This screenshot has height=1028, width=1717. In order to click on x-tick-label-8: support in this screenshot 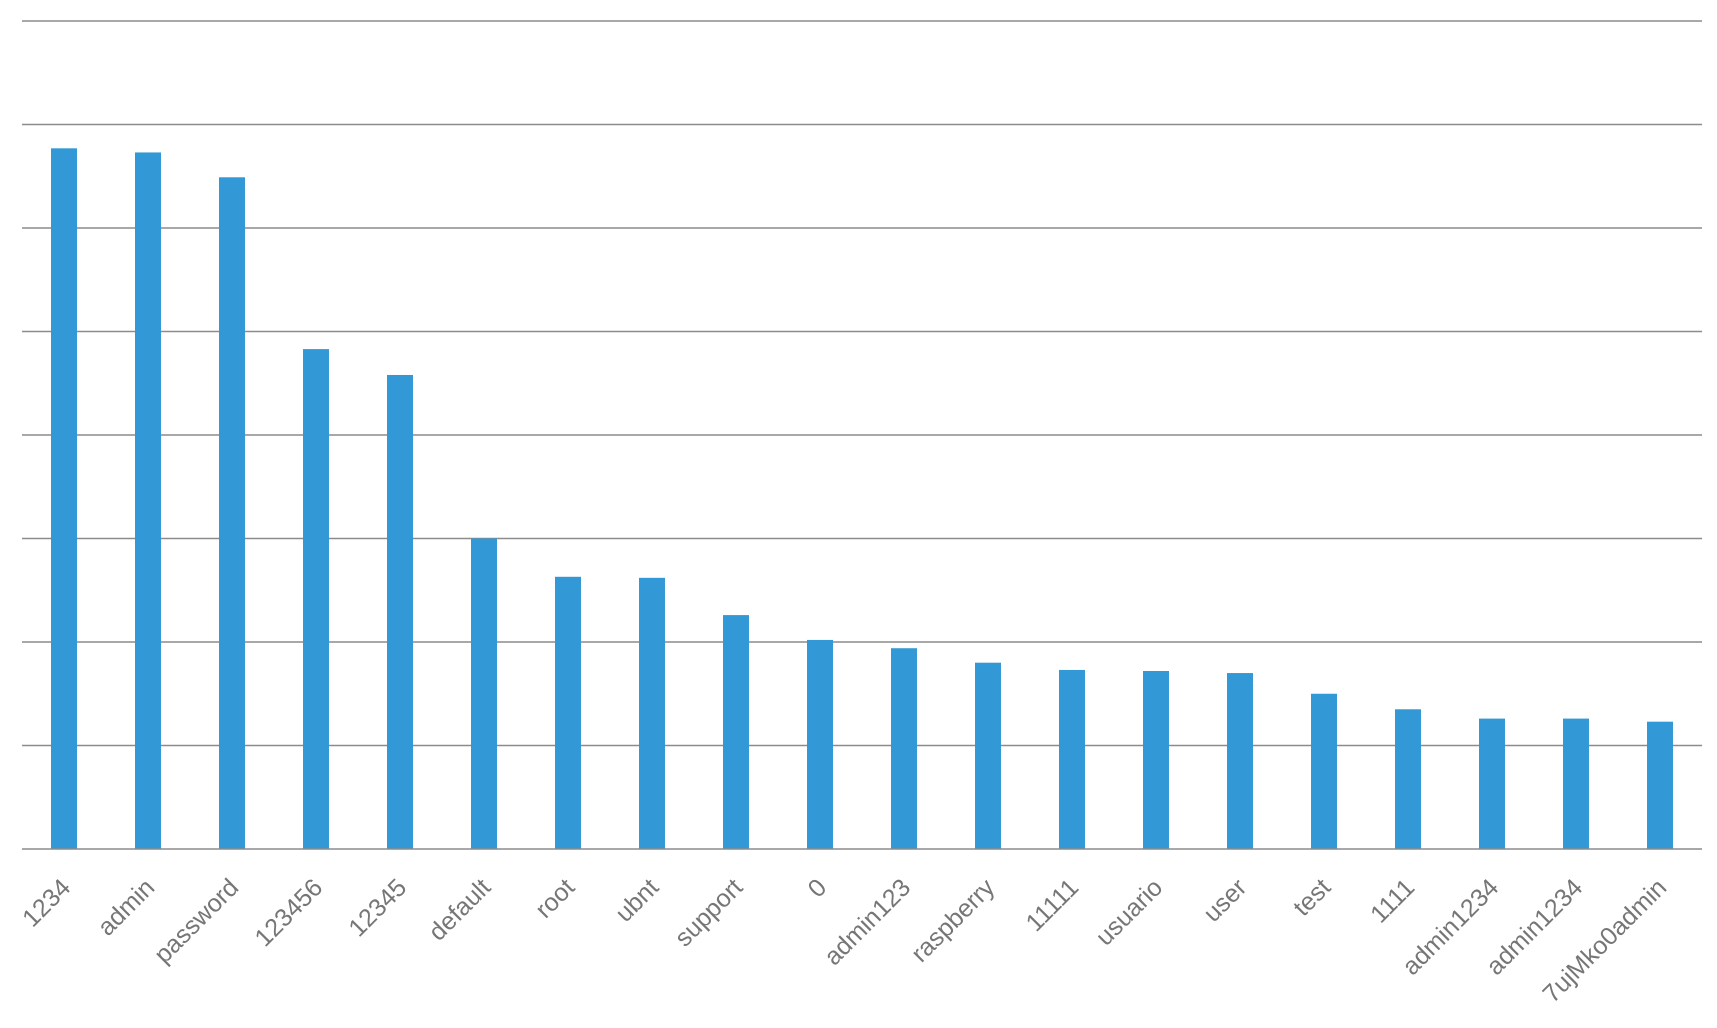, I will do `click(708, 912)`.